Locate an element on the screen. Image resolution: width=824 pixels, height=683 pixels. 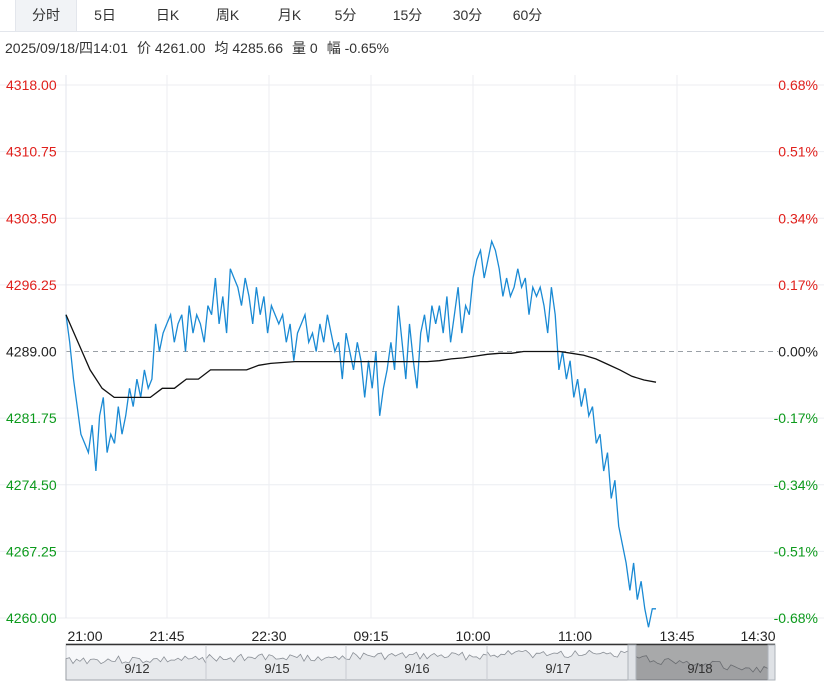
time-tick-label: 14:30 is located at coordinates (757, 636).